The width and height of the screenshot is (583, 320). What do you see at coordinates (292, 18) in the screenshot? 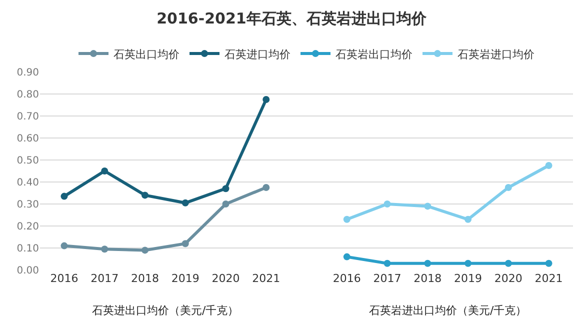
I see `chart-title: 2016-2021年石英、石英岩进出口均价` at bounding box center [292, 18].